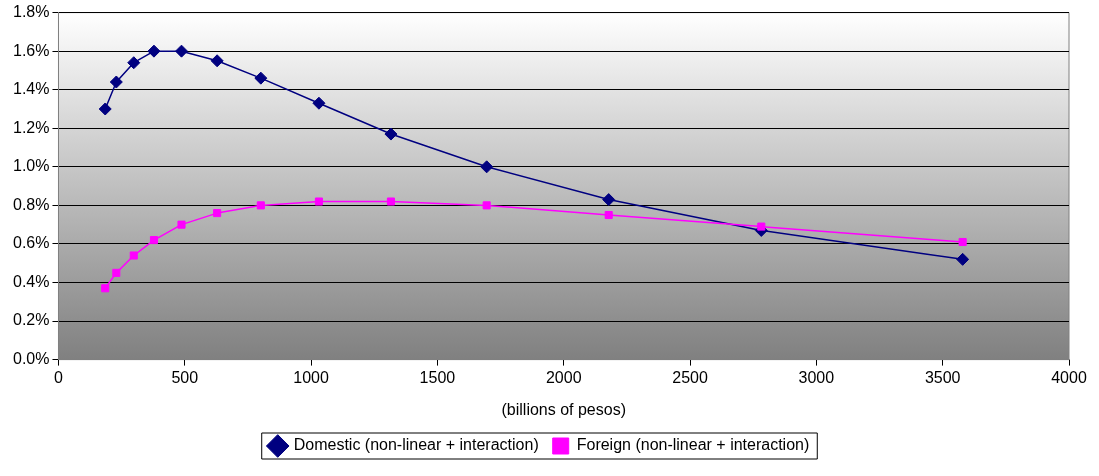  What do you see at coordinates (185, 377) in the screenshot?
I see `x-tick-label: 500` at bounding box center [185, 377].